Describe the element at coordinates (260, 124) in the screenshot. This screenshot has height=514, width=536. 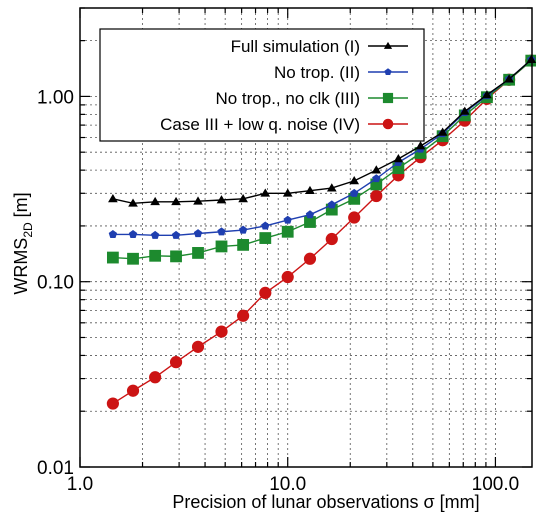
I see `legend-label-4: Case III + low q. noise (IV)` at that location.